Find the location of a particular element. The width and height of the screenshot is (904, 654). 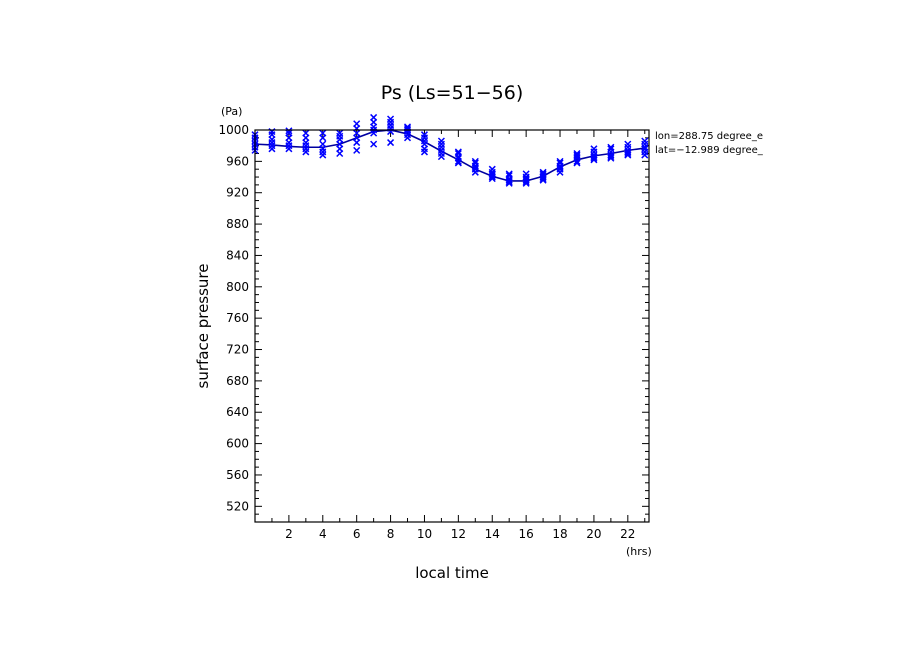

y-tick-label: 880 is located at coordinates (237, 224).